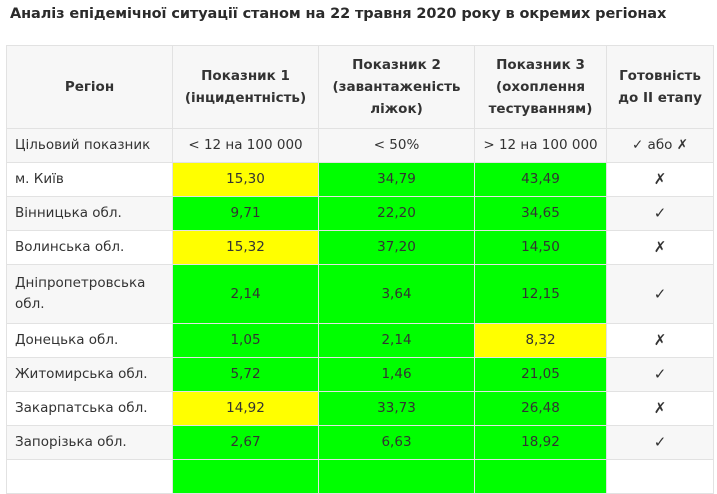 This screenshot has width=717, height=494. Describe the element at coordinates (89, 476) in the screenshot. I see `region-name` at that location.